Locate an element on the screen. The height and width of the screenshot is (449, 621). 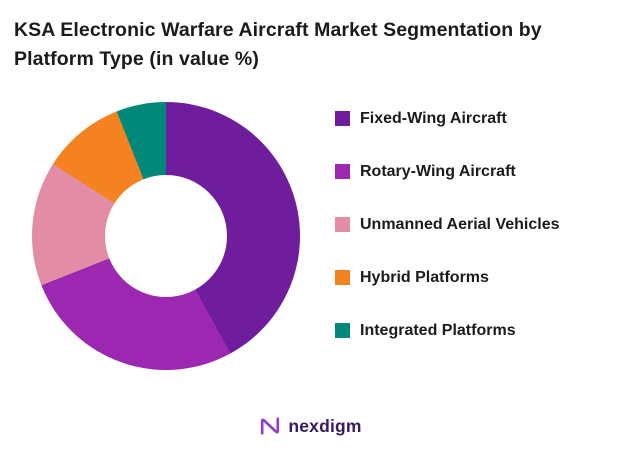
legend-label: Integrated Platforms is located at coordinates (438, 330).